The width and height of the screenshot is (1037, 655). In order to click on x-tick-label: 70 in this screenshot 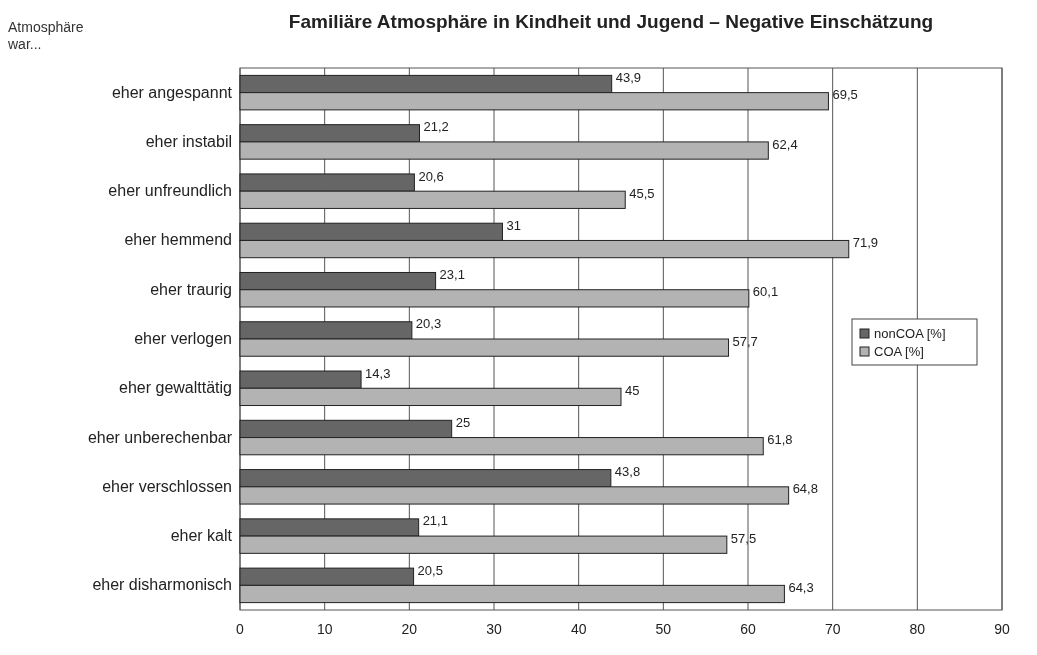, I will do `click(832, 629)`.